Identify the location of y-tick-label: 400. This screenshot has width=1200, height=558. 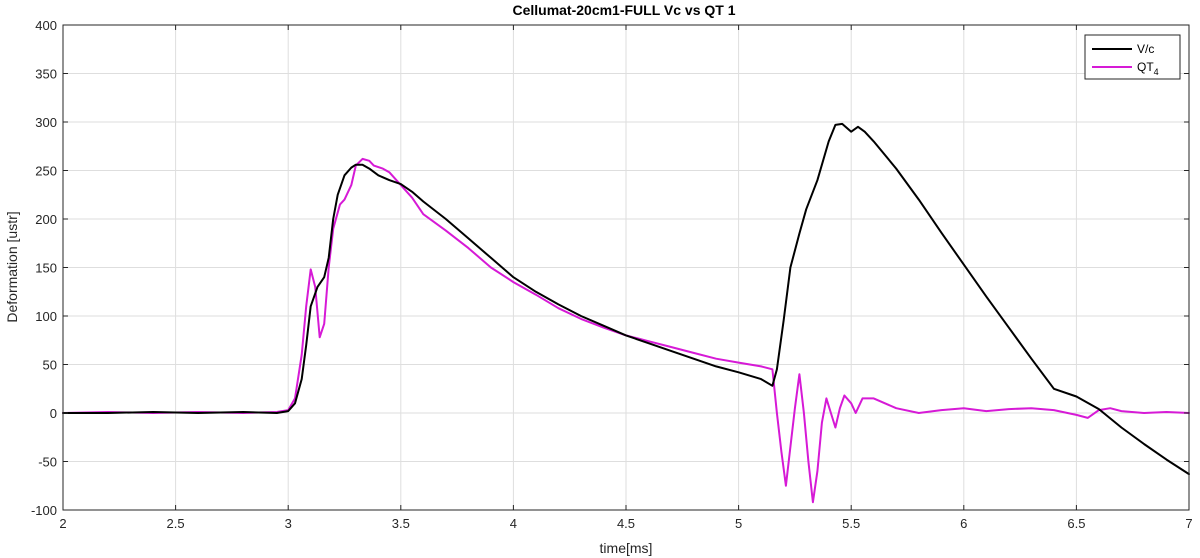
(46, 25).